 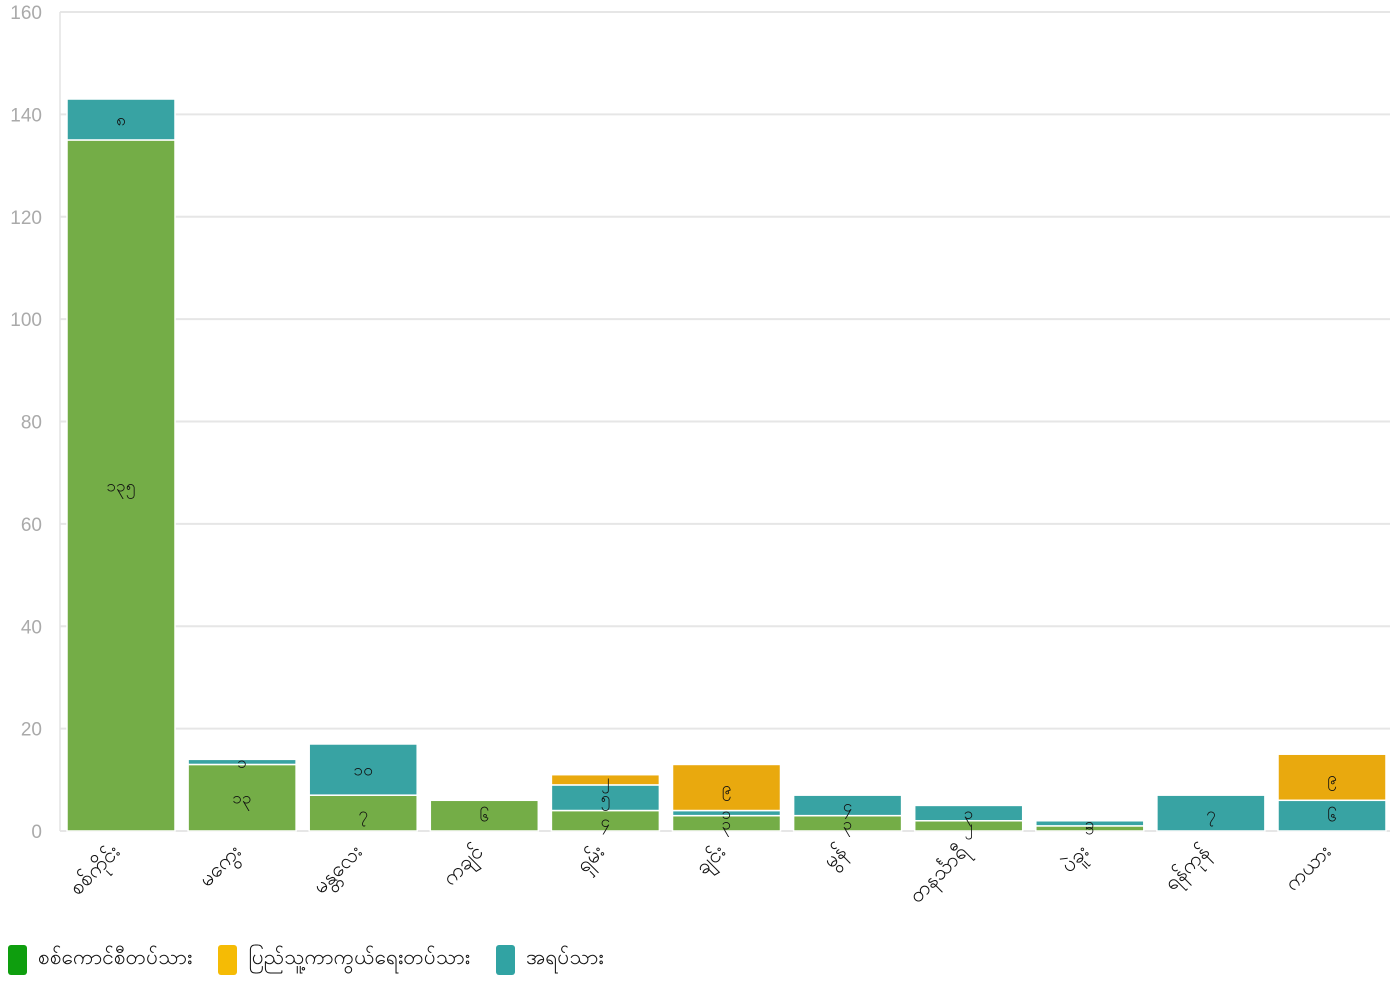 What do you see at coordinates (31, 627) in the screenshot?
I see `y-tick-label: 40` at bounding box center [31, 627].